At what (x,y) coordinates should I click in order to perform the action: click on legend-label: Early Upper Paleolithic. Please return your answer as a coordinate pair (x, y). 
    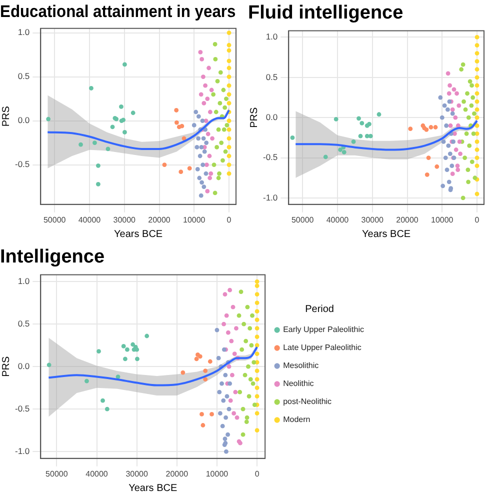
    Looking at the image, I should click on (323, 329).